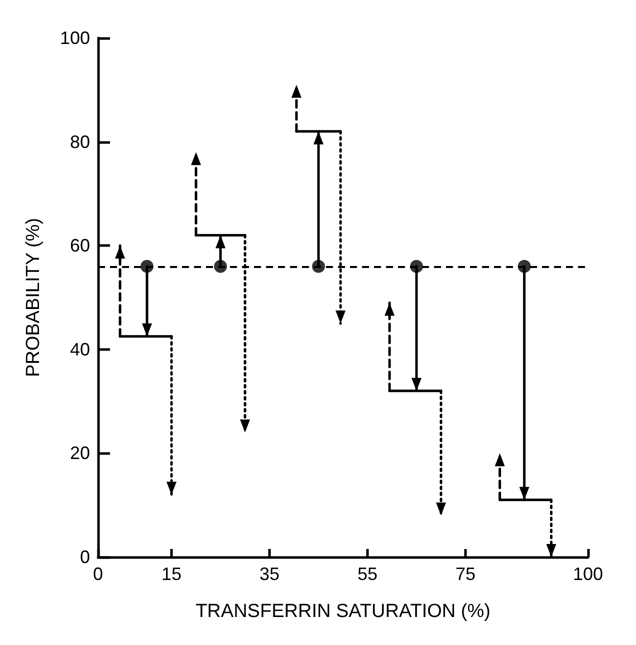 The image size is (636, 645). I want to click on x-tick-label: 100, so click(588, 574).